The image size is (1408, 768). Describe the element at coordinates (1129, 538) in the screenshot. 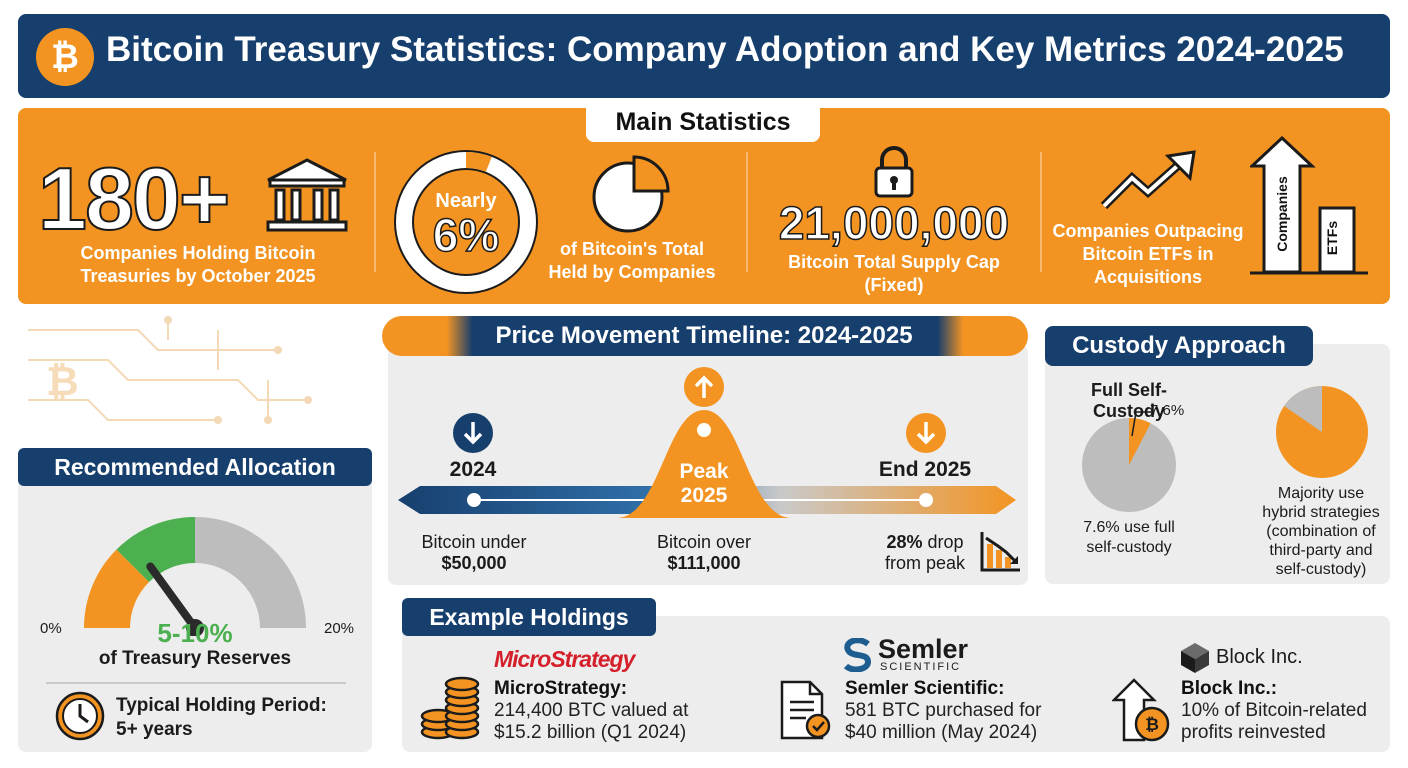

I see `self-custody-desc: 7.6% use full self-custody` at that location.